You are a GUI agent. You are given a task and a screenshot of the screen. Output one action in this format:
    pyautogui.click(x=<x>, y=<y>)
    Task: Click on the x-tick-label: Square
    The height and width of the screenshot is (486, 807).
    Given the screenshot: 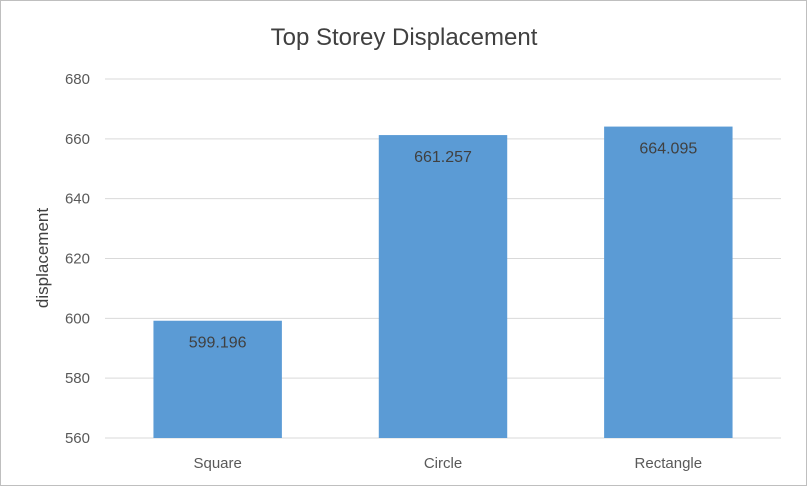 What is the action you would take?
    pyautogui.click(x=217, y=463)
    